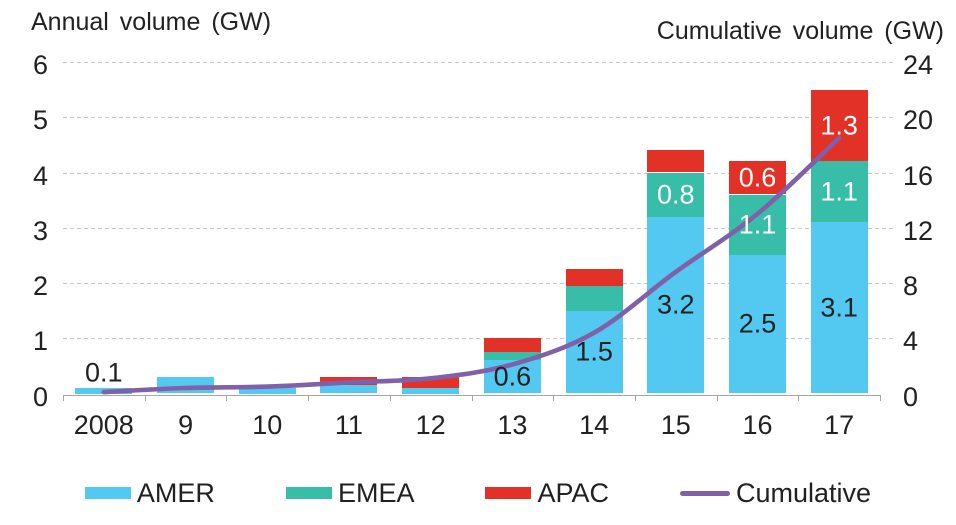  What do you see at coordinates (40, 175) in the screenshot?
I see `left-tick-4: 4` at bounding box center [40, 175].